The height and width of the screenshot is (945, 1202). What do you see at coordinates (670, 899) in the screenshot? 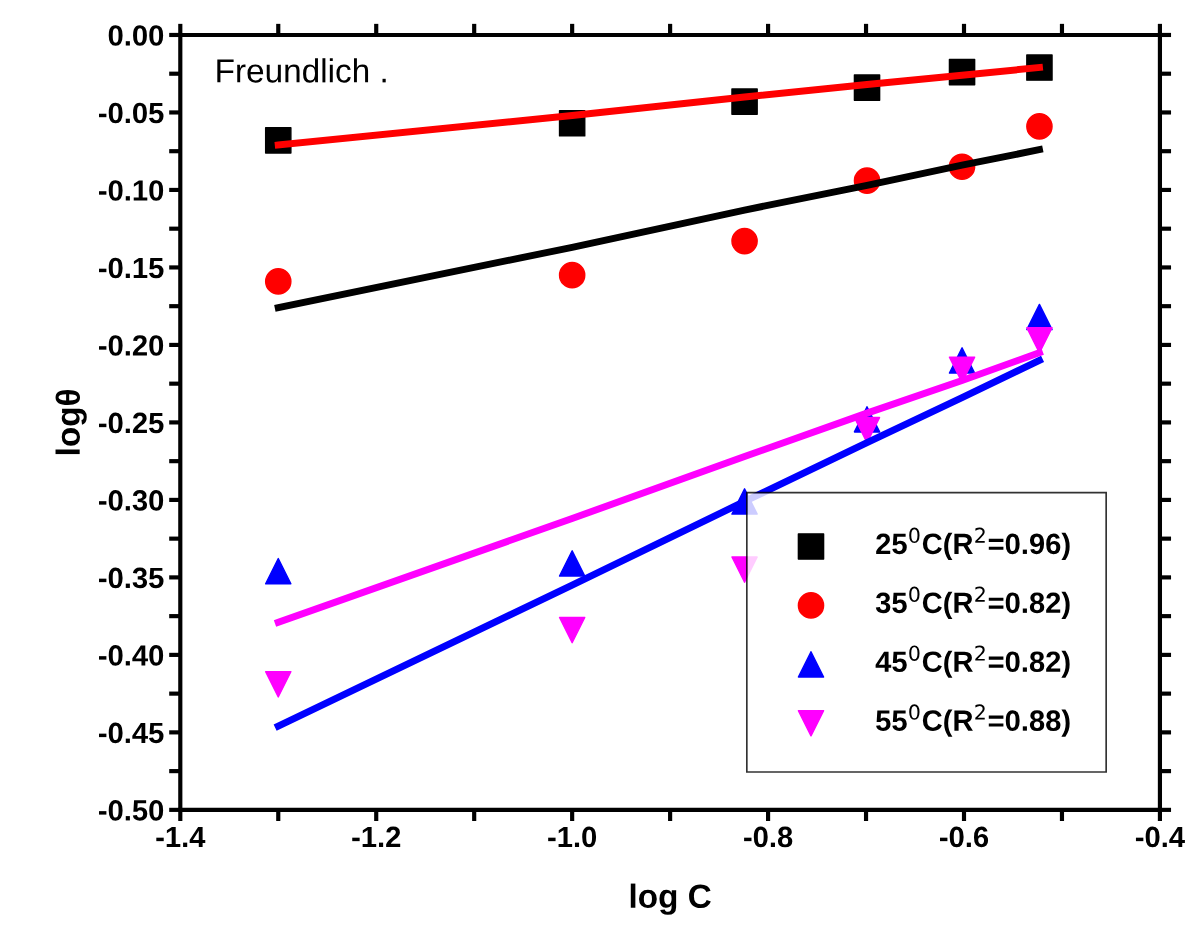
I see `x-axis-title: log C` at bounding box center [670, 899].